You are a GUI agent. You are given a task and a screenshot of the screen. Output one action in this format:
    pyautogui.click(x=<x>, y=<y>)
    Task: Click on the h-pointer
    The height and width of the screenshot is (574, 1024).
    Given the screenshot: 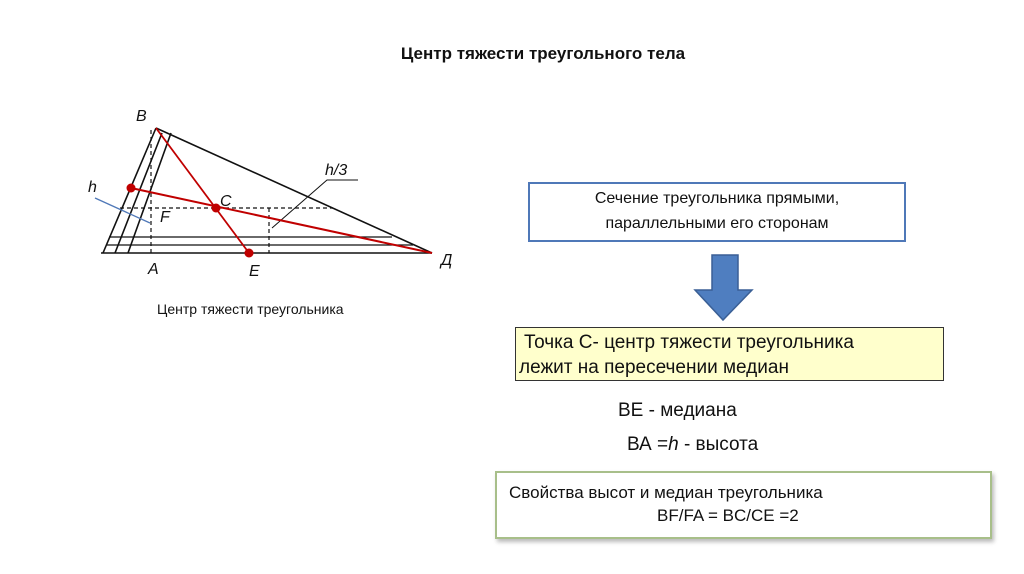 What is the action you would take?
    pyautogui.click(x=122, y=210)
    